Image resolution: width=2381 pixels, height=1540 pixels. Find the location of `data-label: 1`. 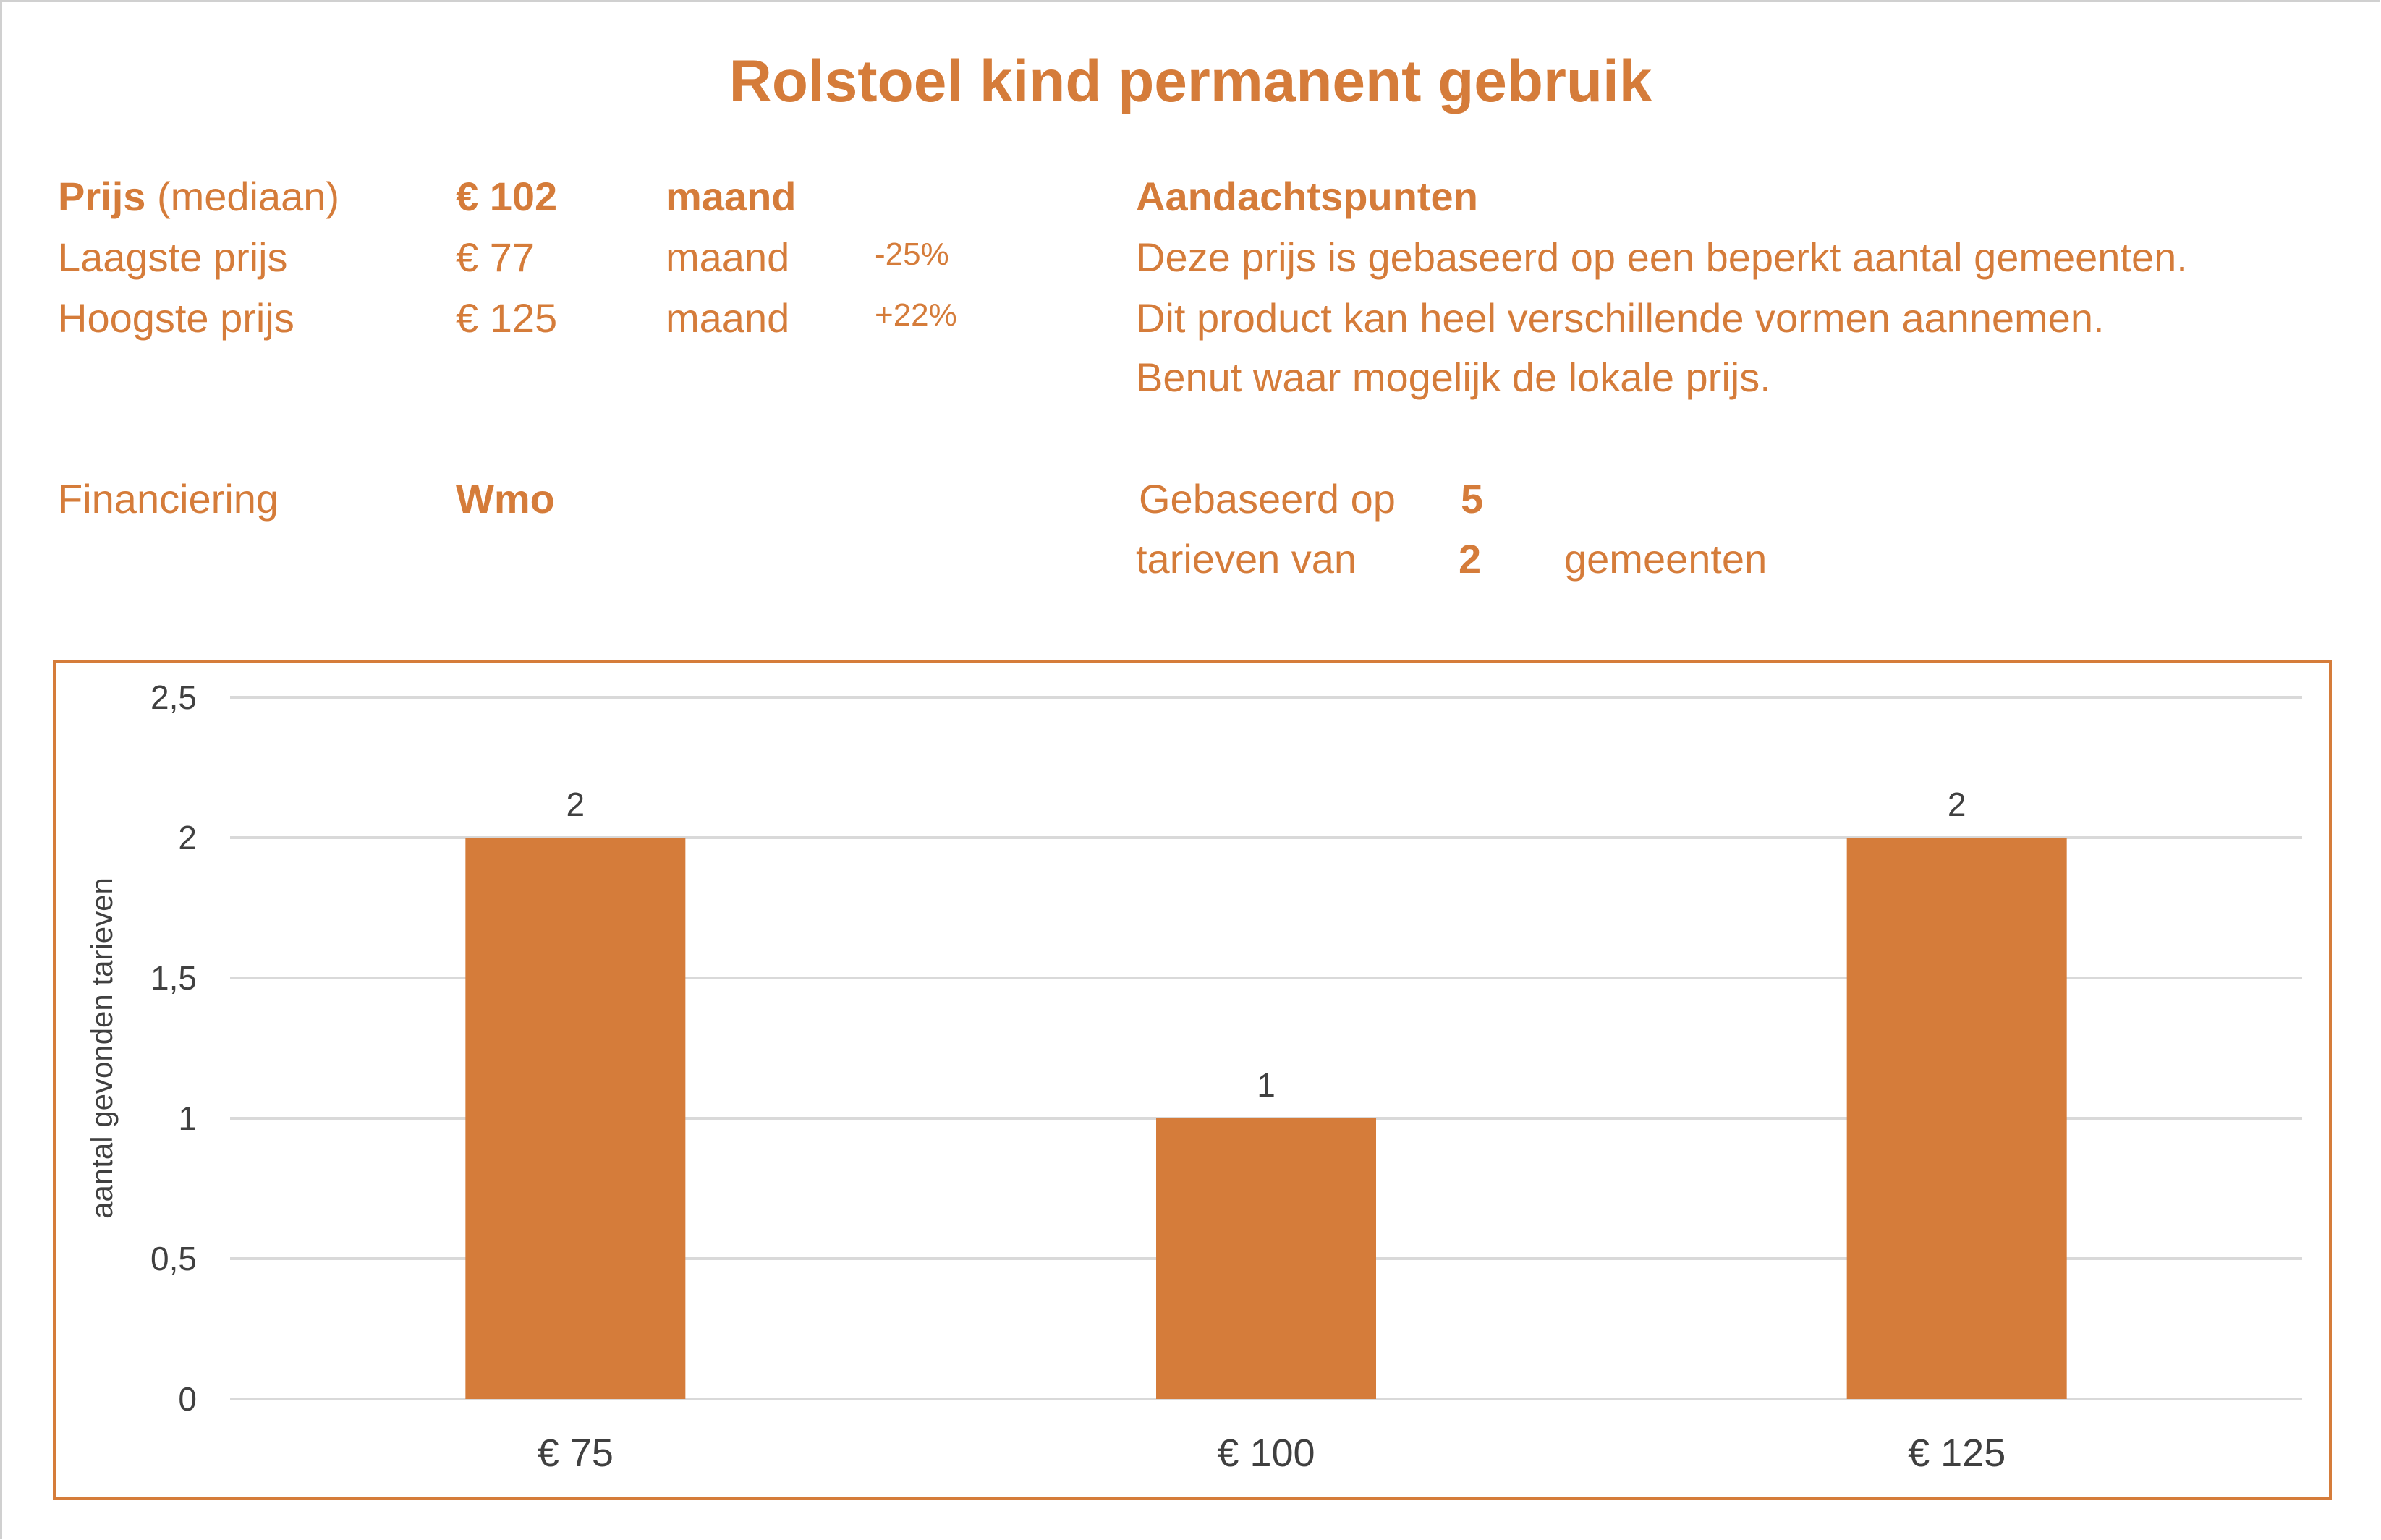

data-label: 1 is located at coordinates (1266, 1085).